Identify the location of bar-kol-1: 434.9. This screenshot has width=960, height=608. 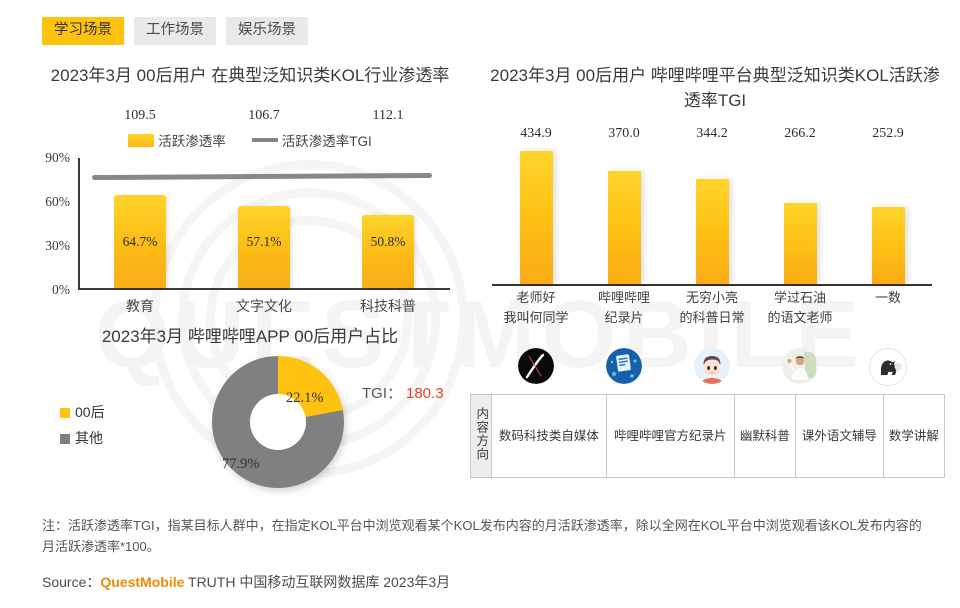
(536, 205).